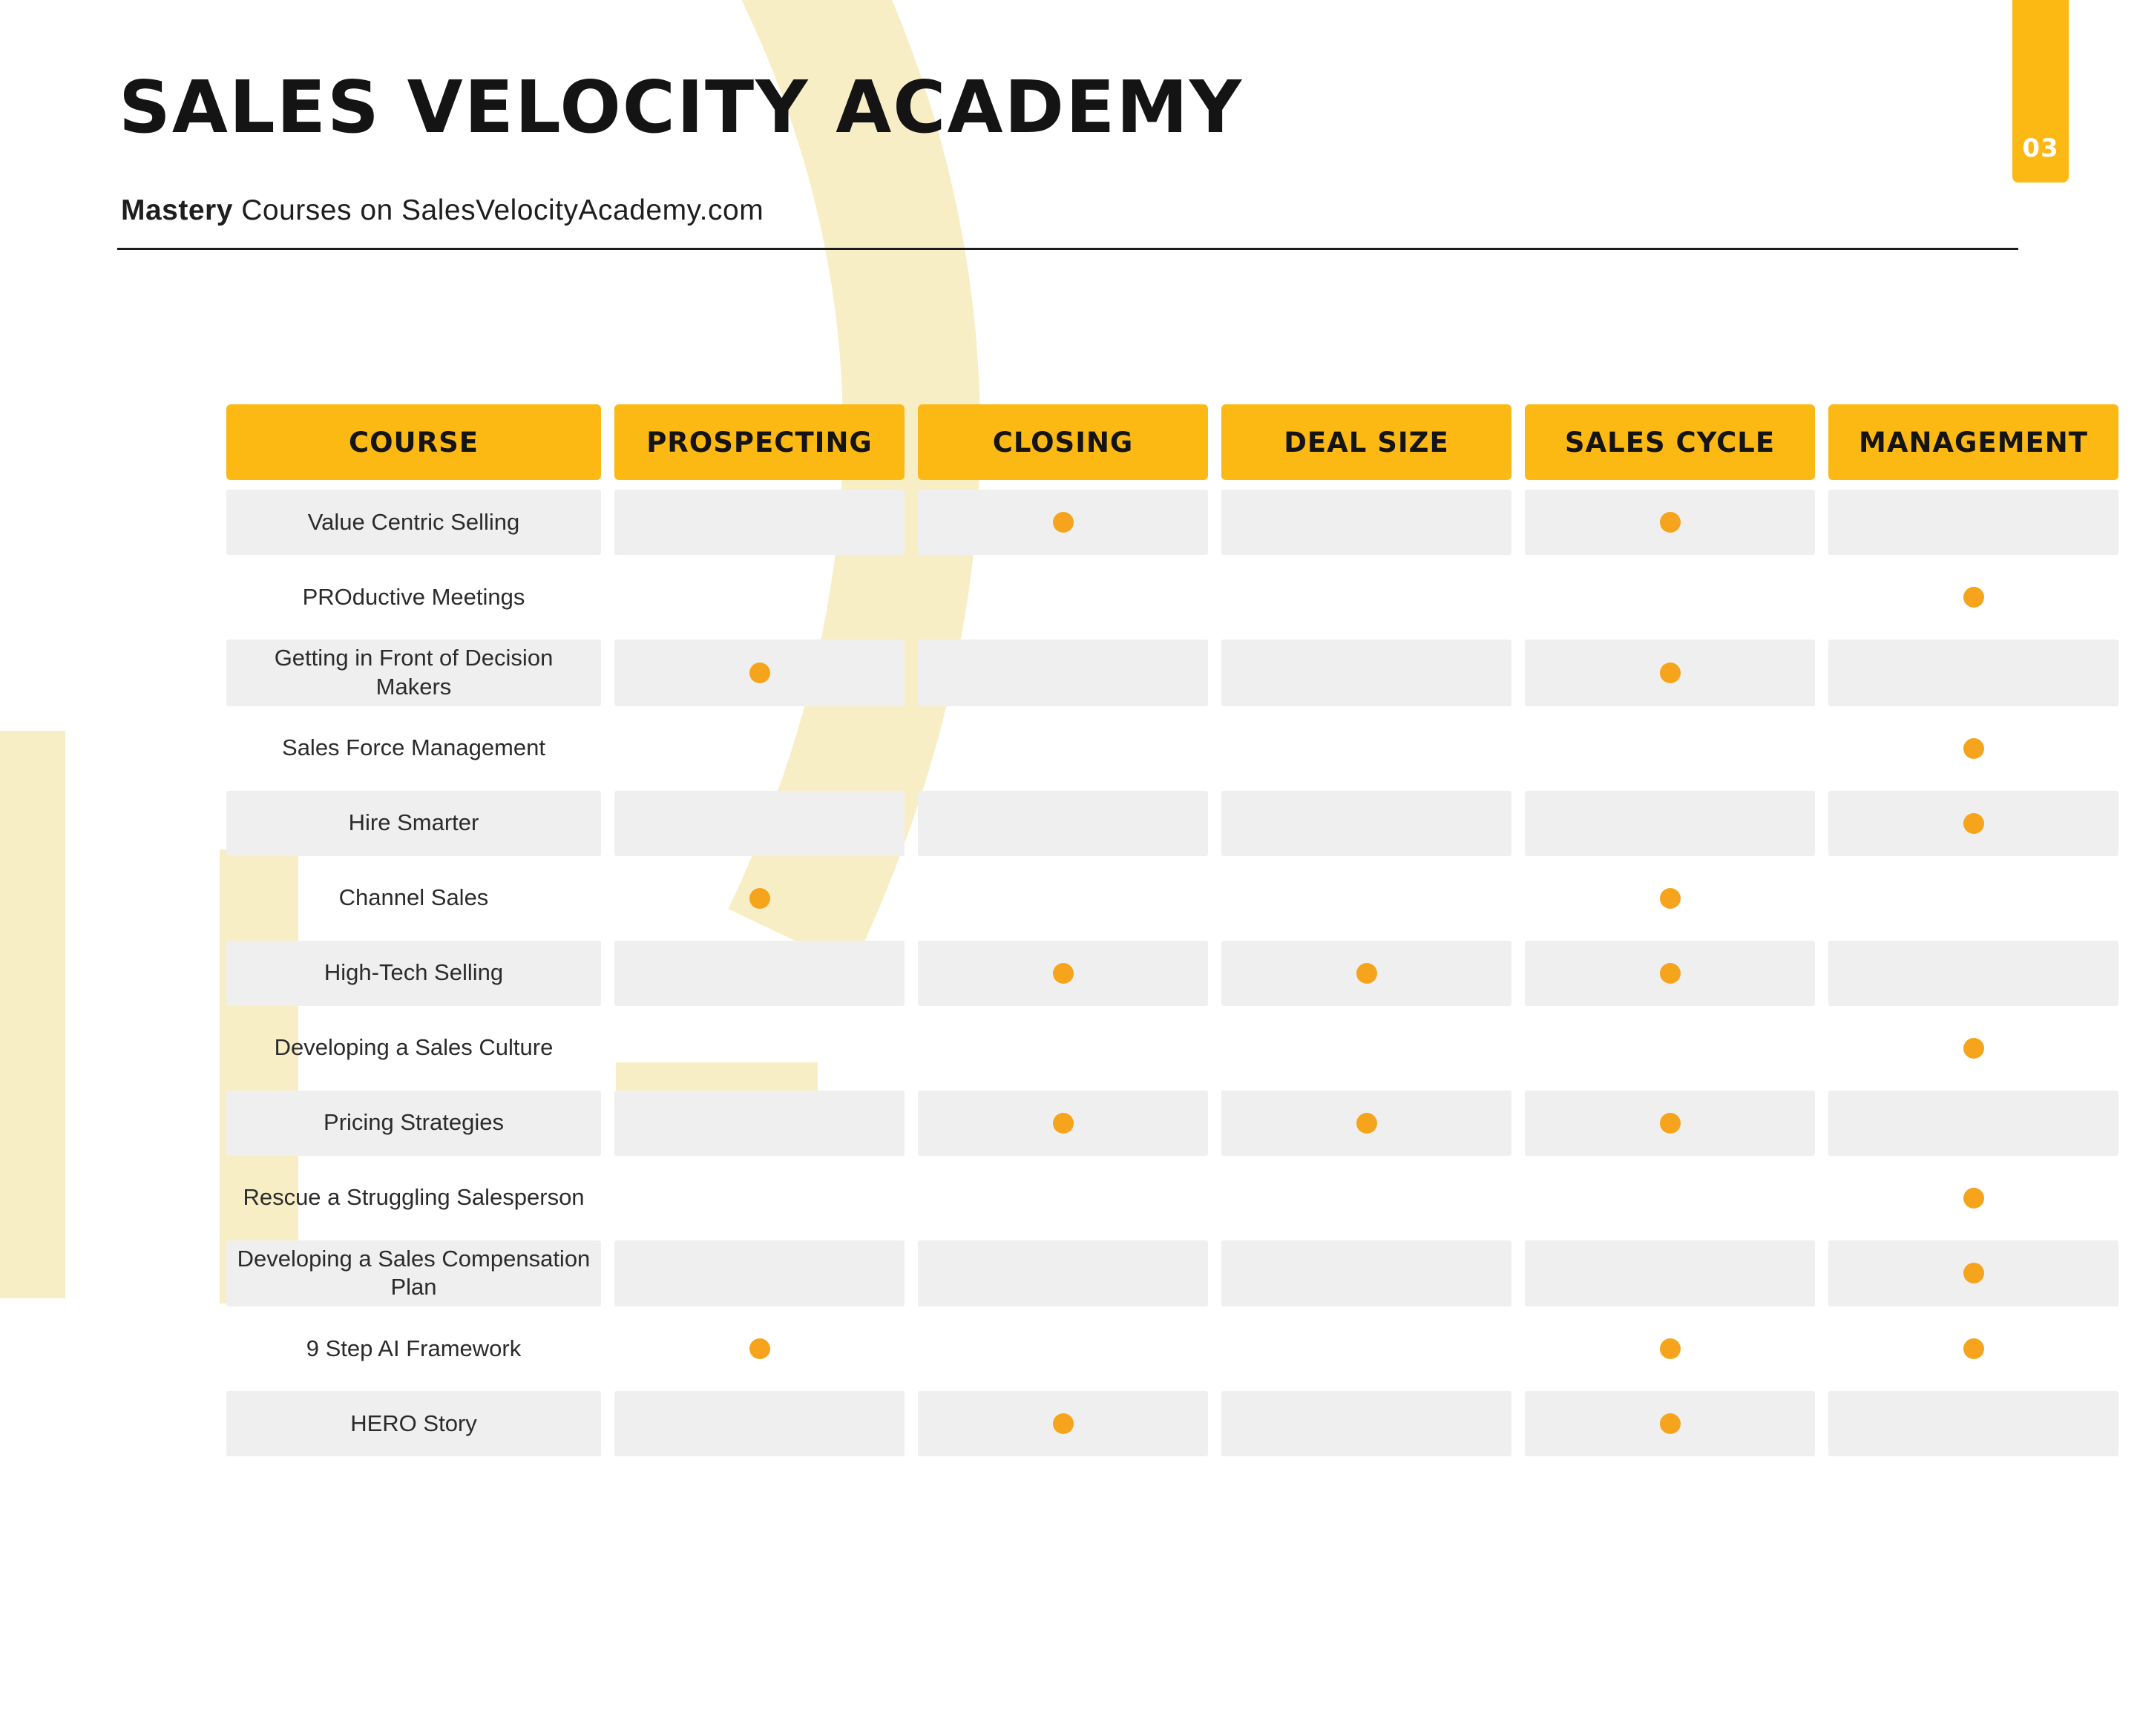 This screenshot has height=1736, width=2137. What do you see at coordinates (1067, 249) in the screenshot?
I see `header-divider-line` at bounding box center [1067, 249].